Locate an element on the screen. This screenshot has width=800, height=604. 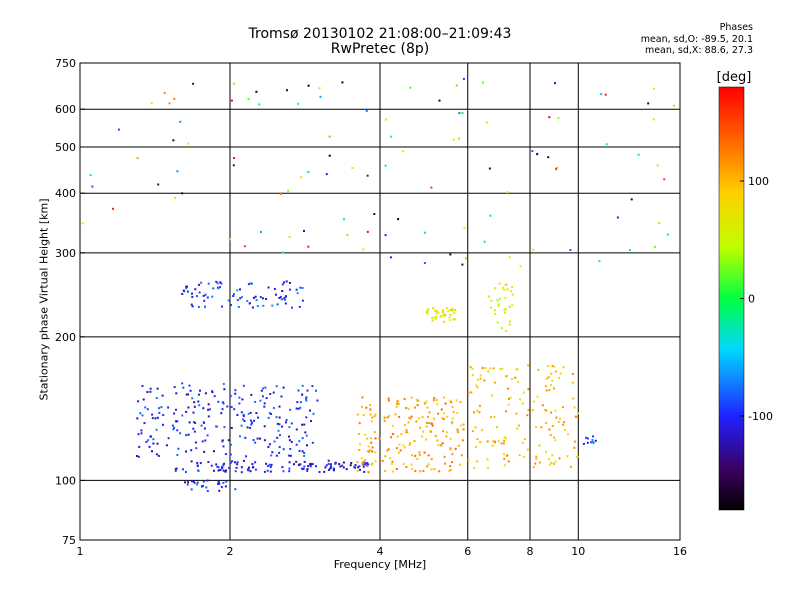
y-tick-label: 750 is located at coordinates (65, 63).